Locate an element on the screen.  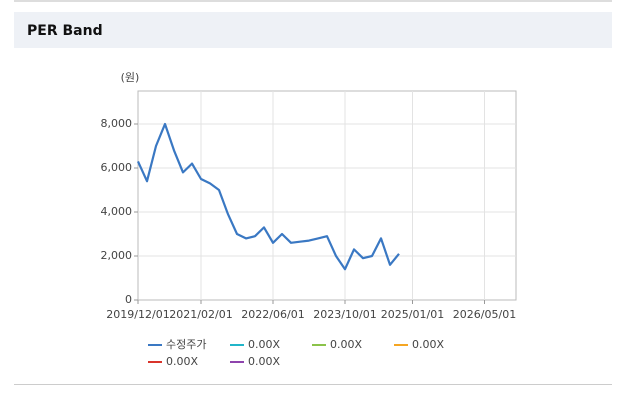
y-tick-label: 4,000 is located at coordinates (117, 211).